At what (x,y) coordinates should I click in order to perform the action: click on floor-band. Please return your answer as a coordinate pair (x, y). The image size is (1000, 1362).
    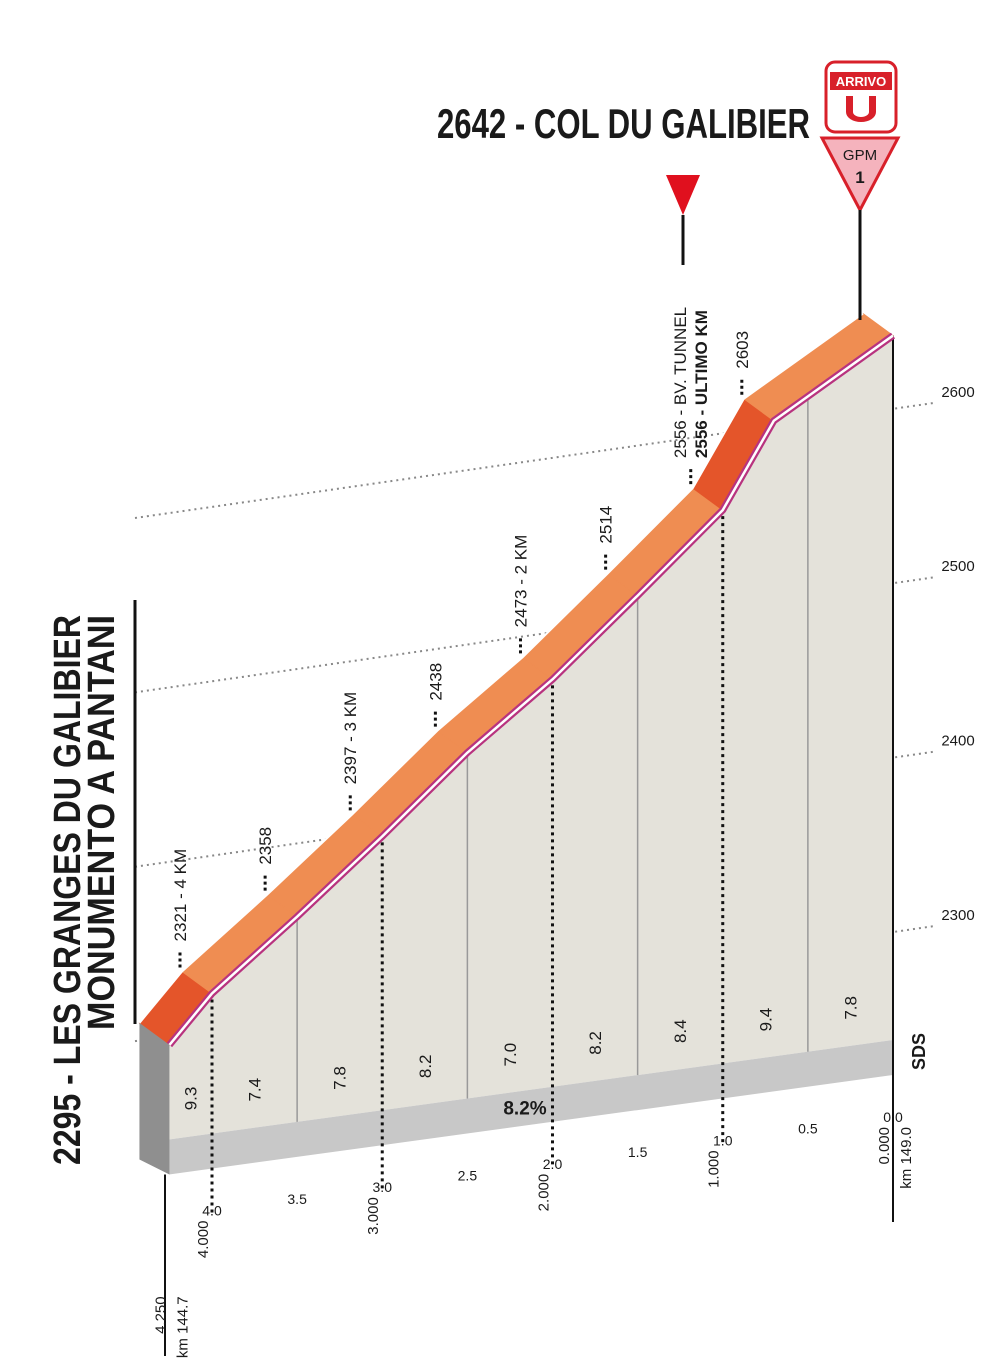
    Looking at the image, I should click on (531, 1107).